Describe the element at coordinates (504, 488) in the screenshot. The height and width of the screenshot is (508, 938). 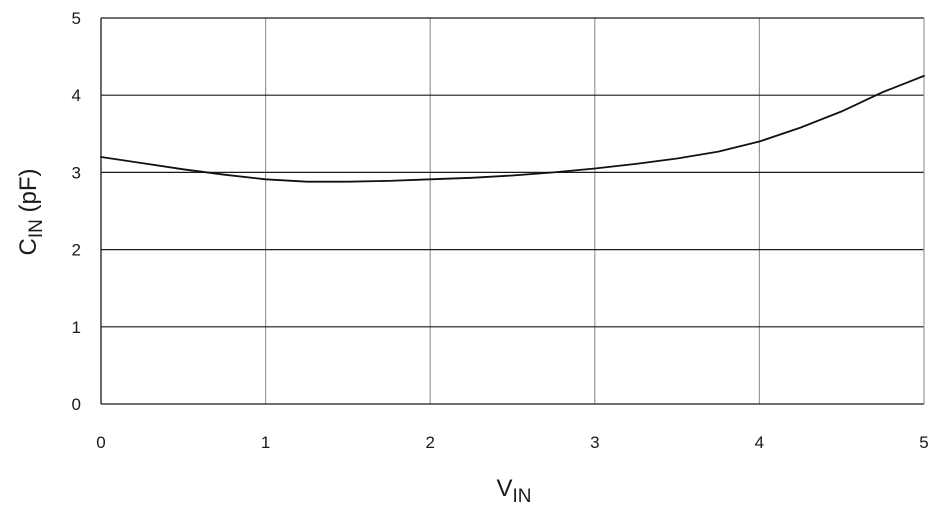
I see `x-axis-title-main: V` at that location.